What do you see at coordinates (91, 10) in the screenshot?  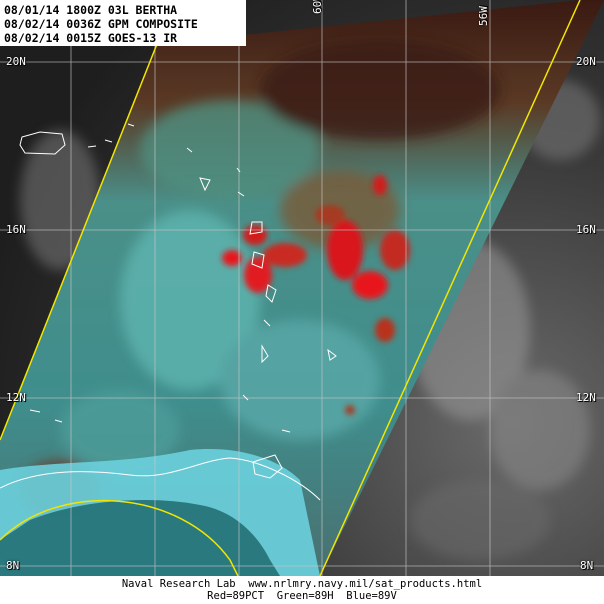 I see `header-line-storm: 08/01/14 1800Z 03L BERTHA` at bounding box center [91, 10].